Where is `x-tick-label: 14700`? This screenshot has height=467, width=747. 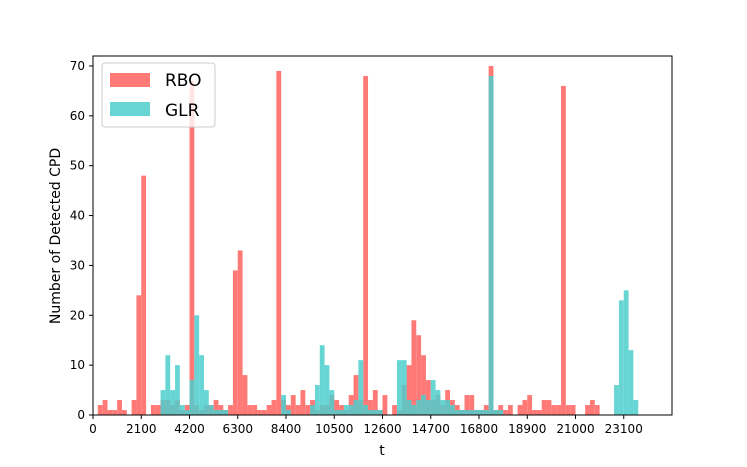 x-tick-label: 14700 is located at coordinates (431, 429).